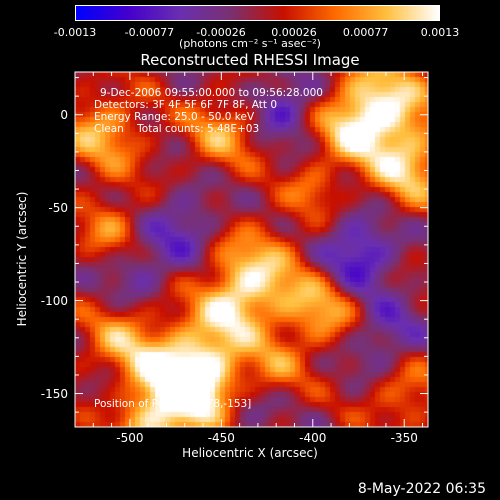 This screenshot has width=500, height=500. What do you see at coordinates (54, 300) in the screenshot?
I see `y-tick-label: -100` at bounding box center [54, 300].